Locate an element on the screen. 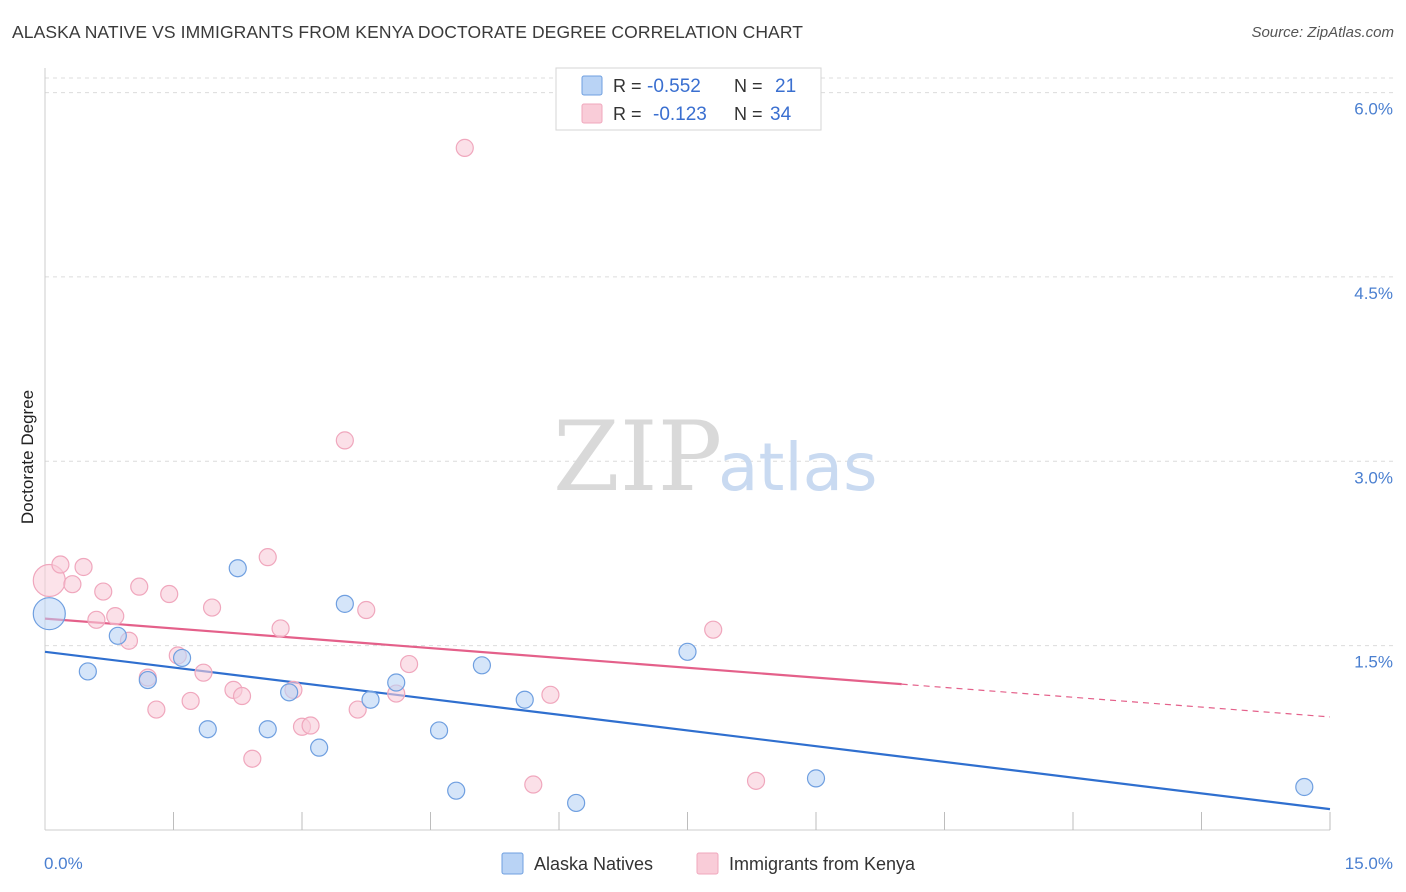  legend: R = -0.552 N = 21 R = -0.123 N = 34 is located at coordinates (688, 99).